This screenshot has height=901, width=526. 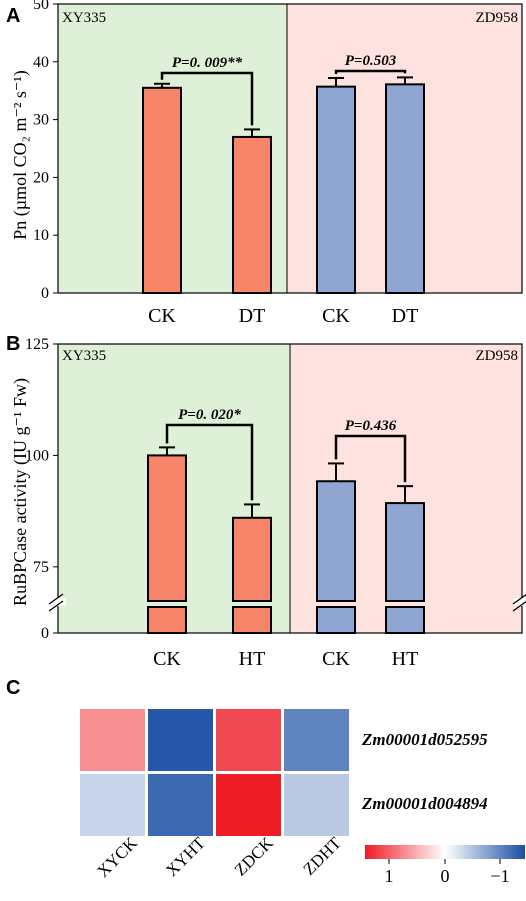 What do you see at coordinates (499, 876) in the screenshot?
I see `colorbar-tick-label: −1` at bounding box center [499, 876].